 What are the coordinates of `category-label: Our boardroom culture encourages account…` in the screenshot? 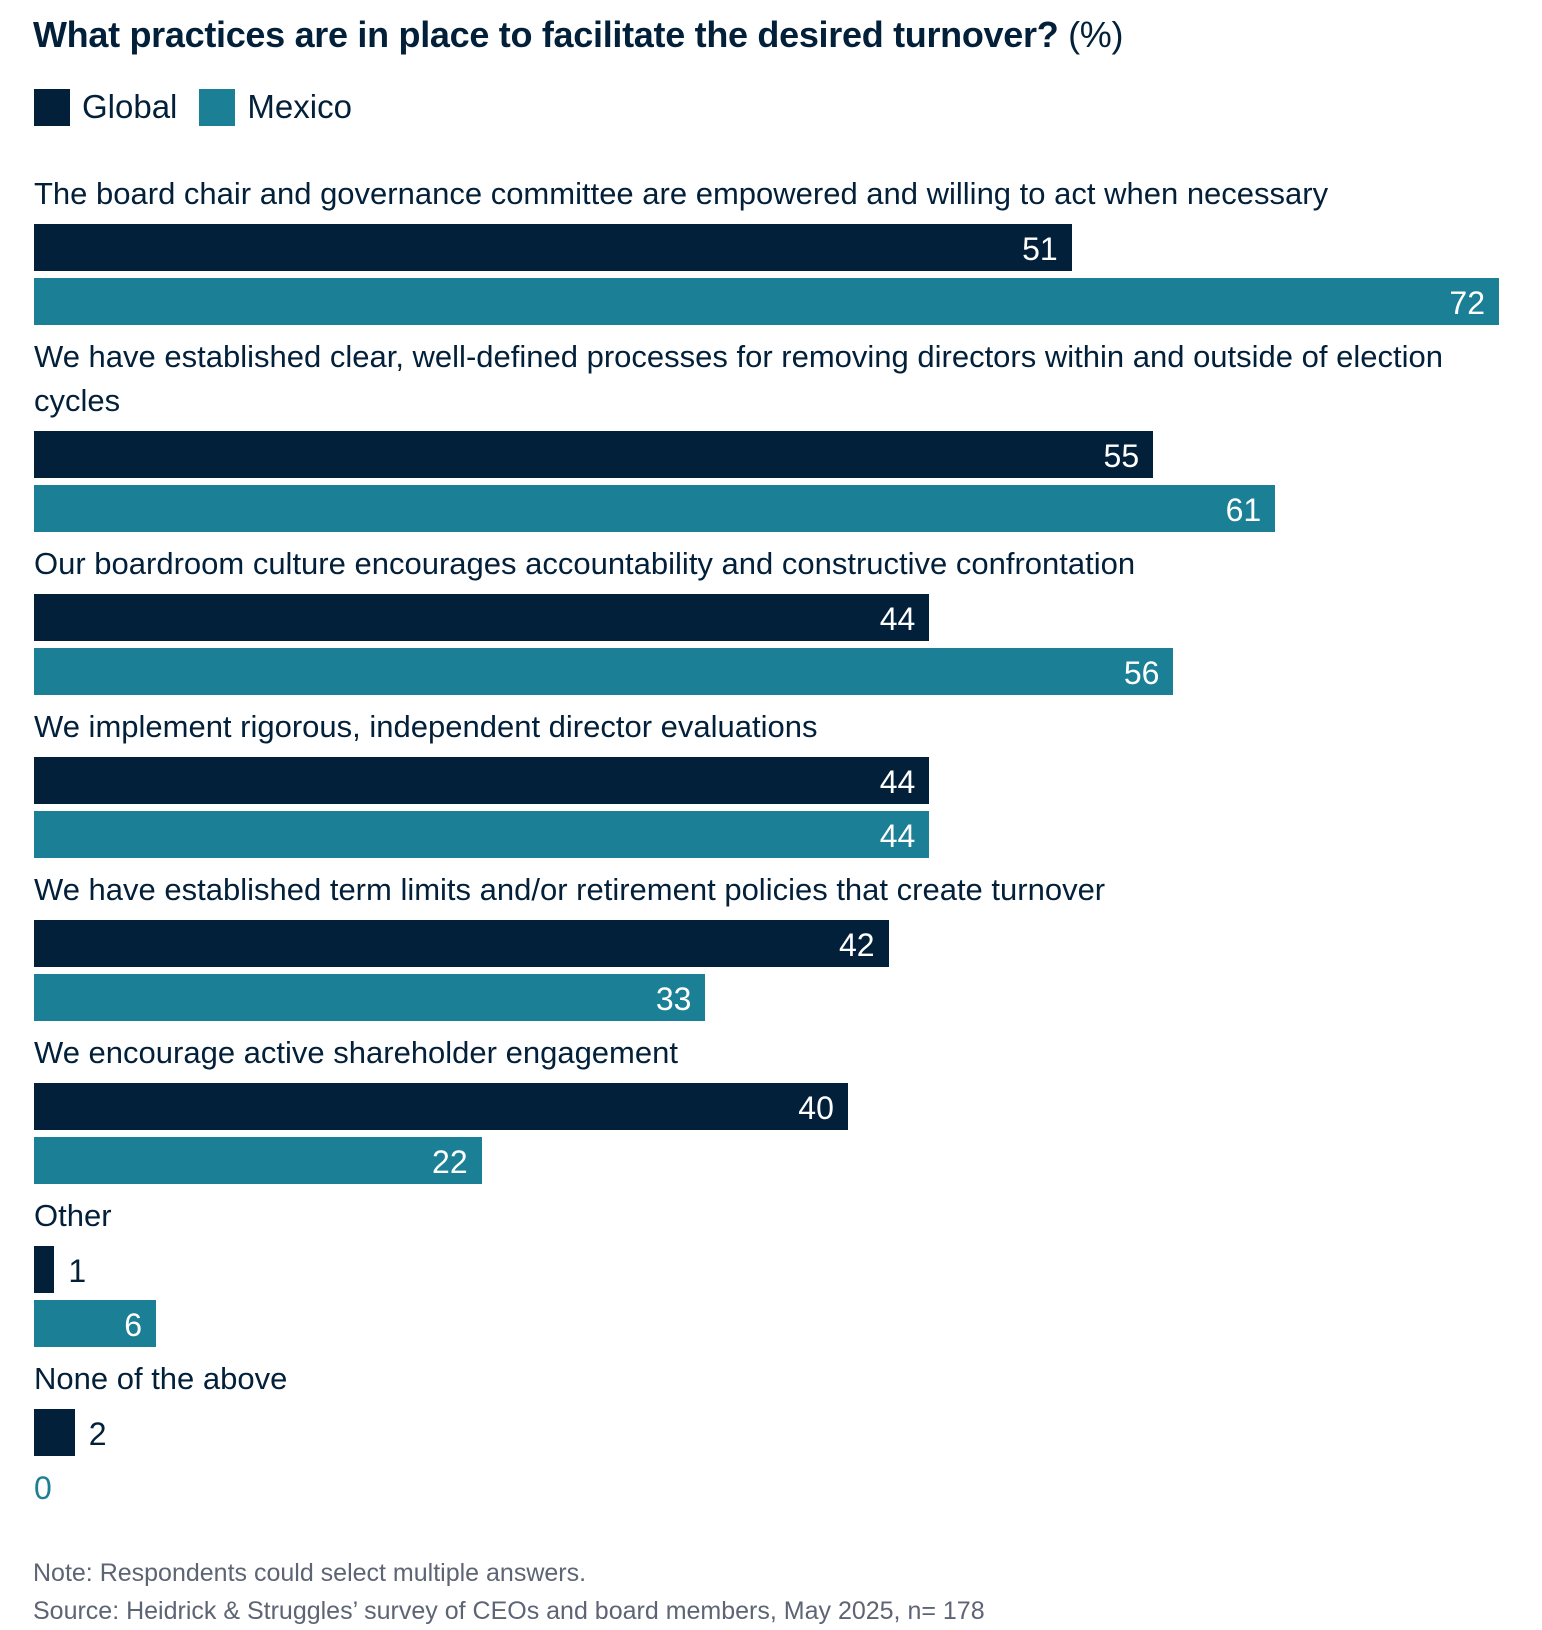 It's located at (585, 563).